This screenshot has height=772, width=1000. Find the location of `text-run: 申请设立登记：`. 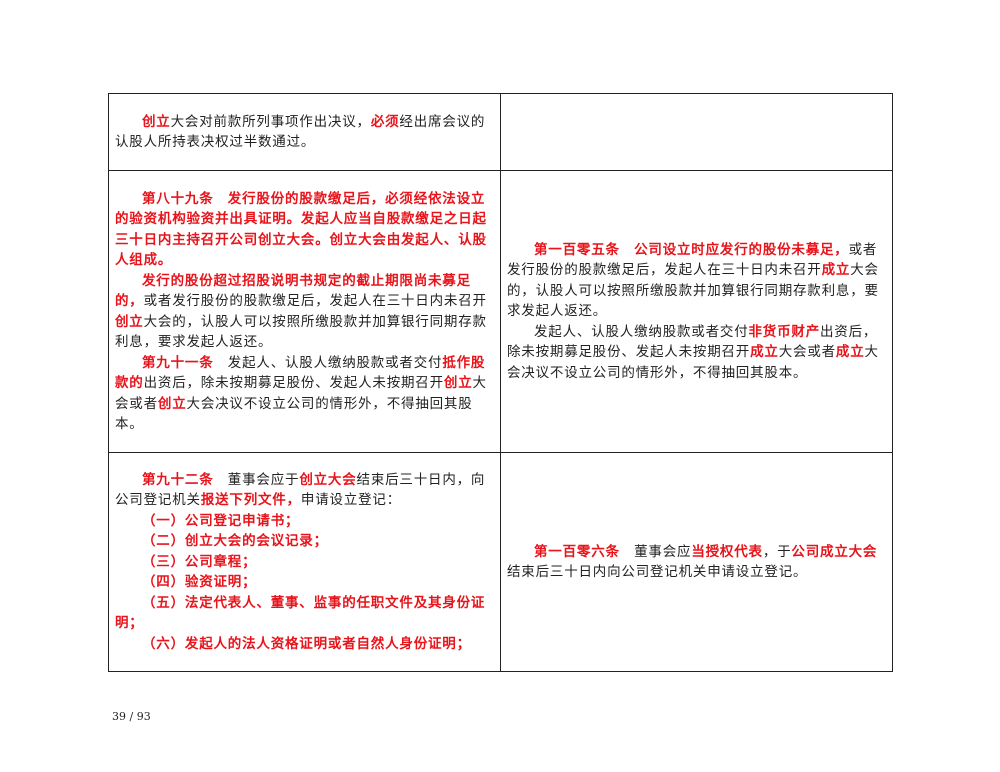

text-run: 申请设立登记： is located at coordinates (351, 500).